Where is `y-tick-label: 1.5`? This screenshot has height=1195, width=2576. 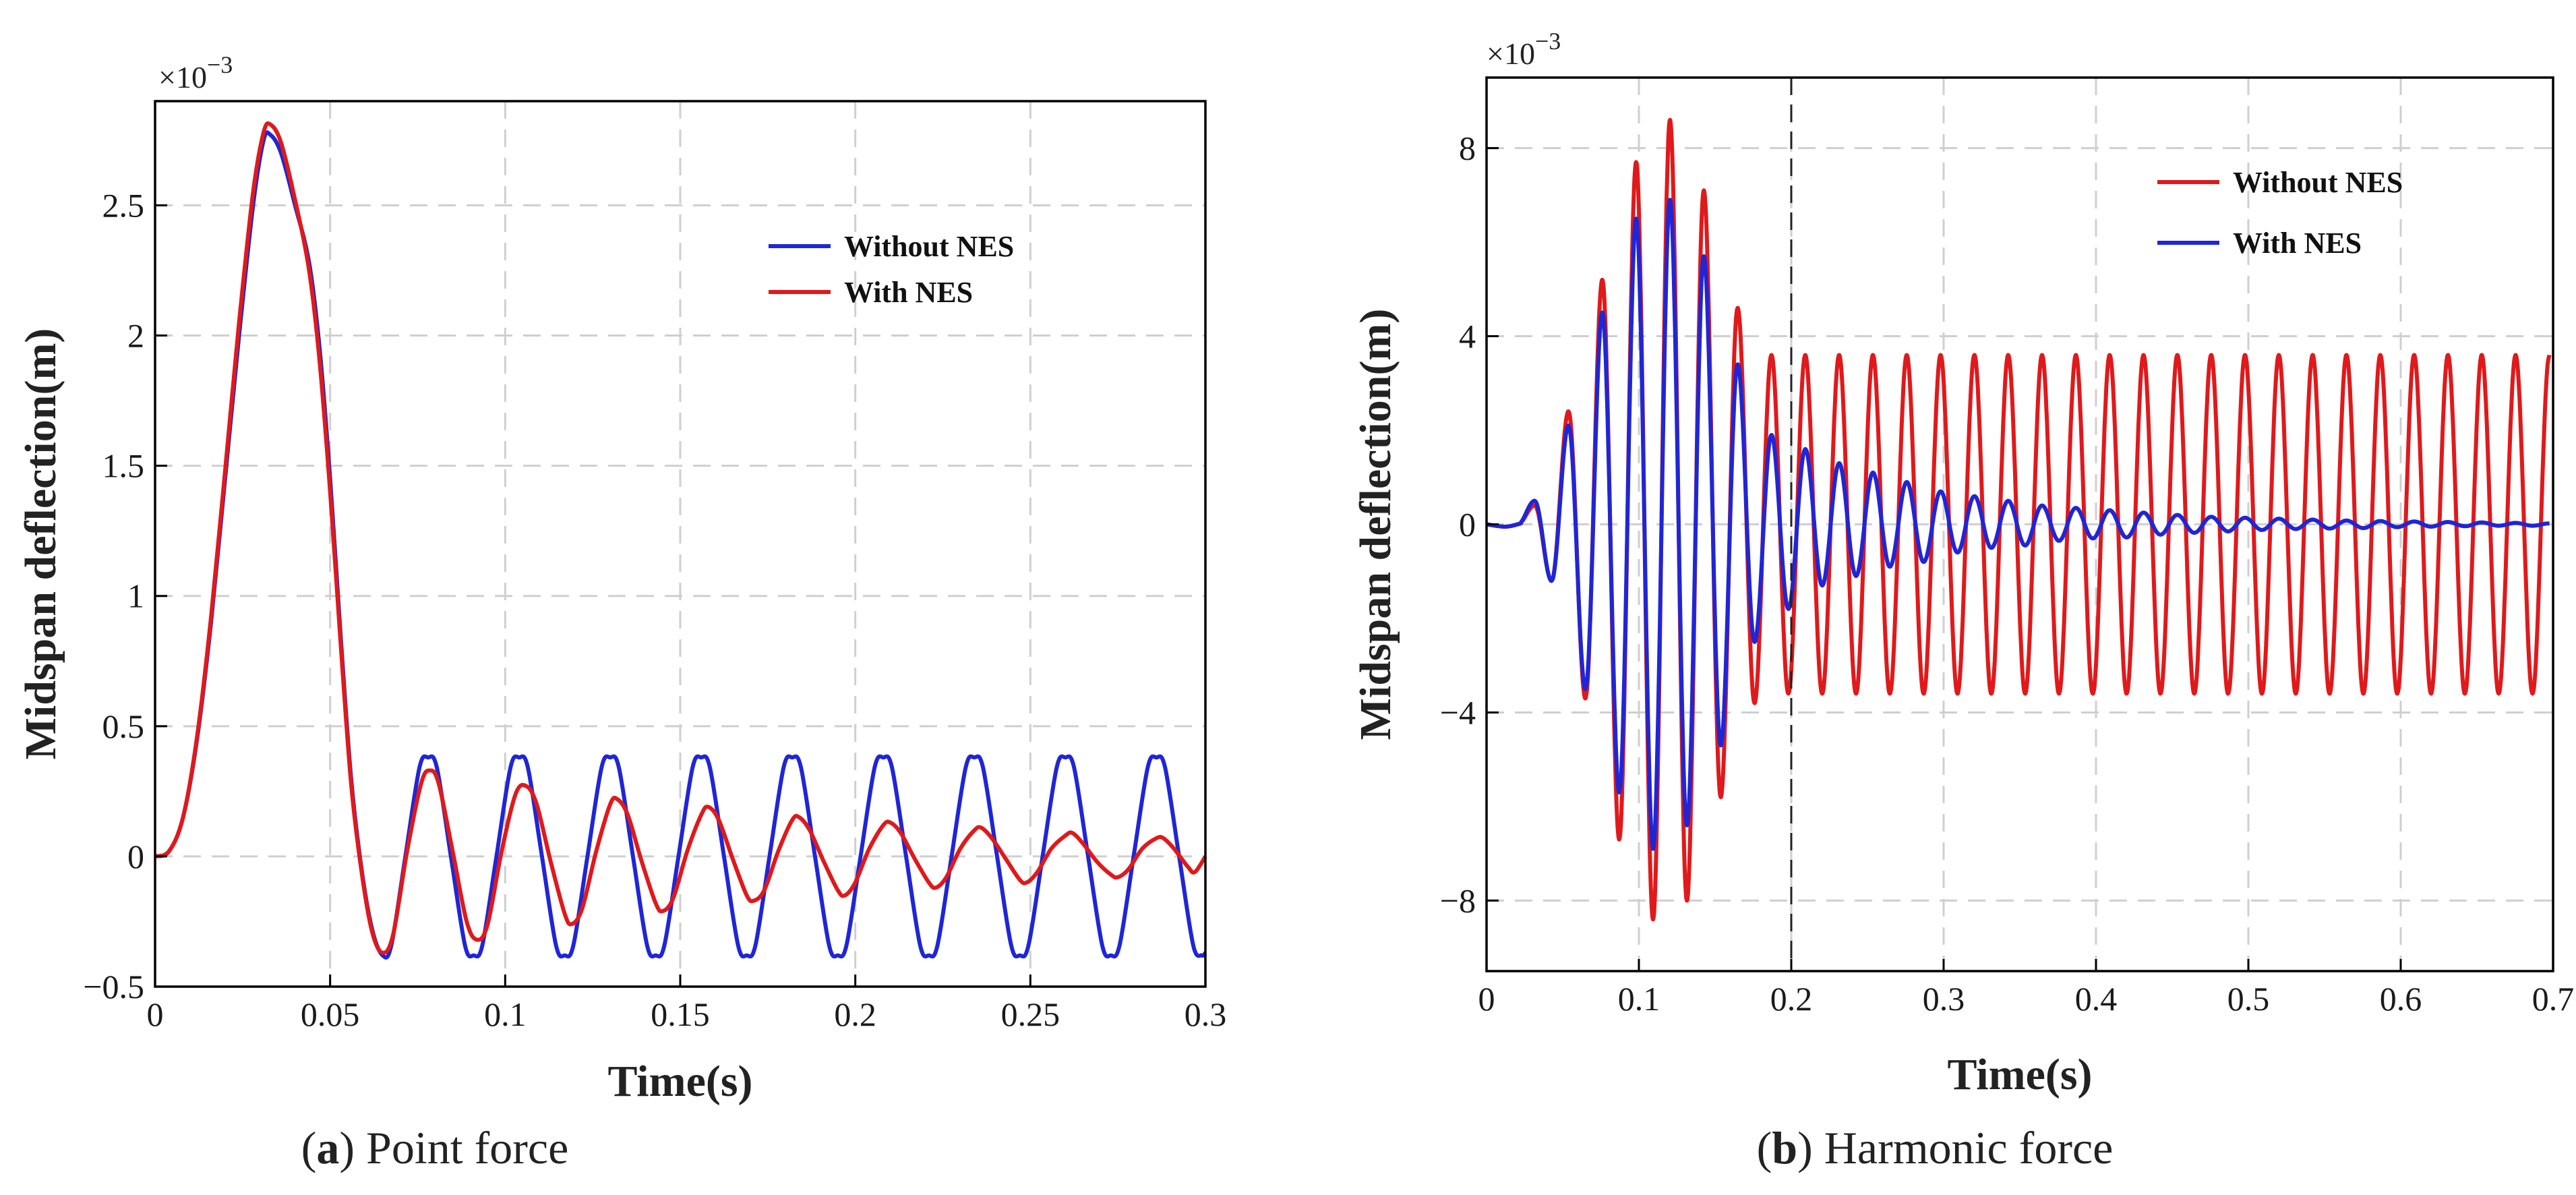
y-tick-label: 1.5 is located at coordinates (124, 466).